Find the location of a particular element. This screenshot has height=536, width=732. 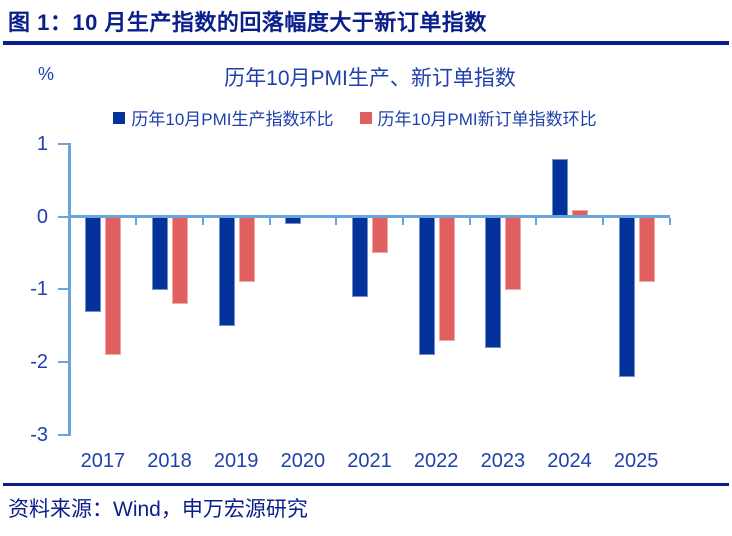

y-tick-label: 1 is located at coordinates (42, 143).